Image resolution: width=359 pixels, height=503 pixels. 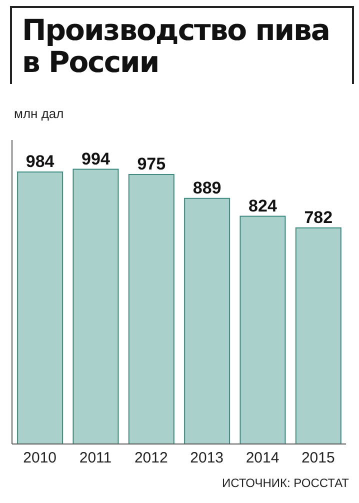 I want to click on data-label: 975, so click(x=151, y=164).